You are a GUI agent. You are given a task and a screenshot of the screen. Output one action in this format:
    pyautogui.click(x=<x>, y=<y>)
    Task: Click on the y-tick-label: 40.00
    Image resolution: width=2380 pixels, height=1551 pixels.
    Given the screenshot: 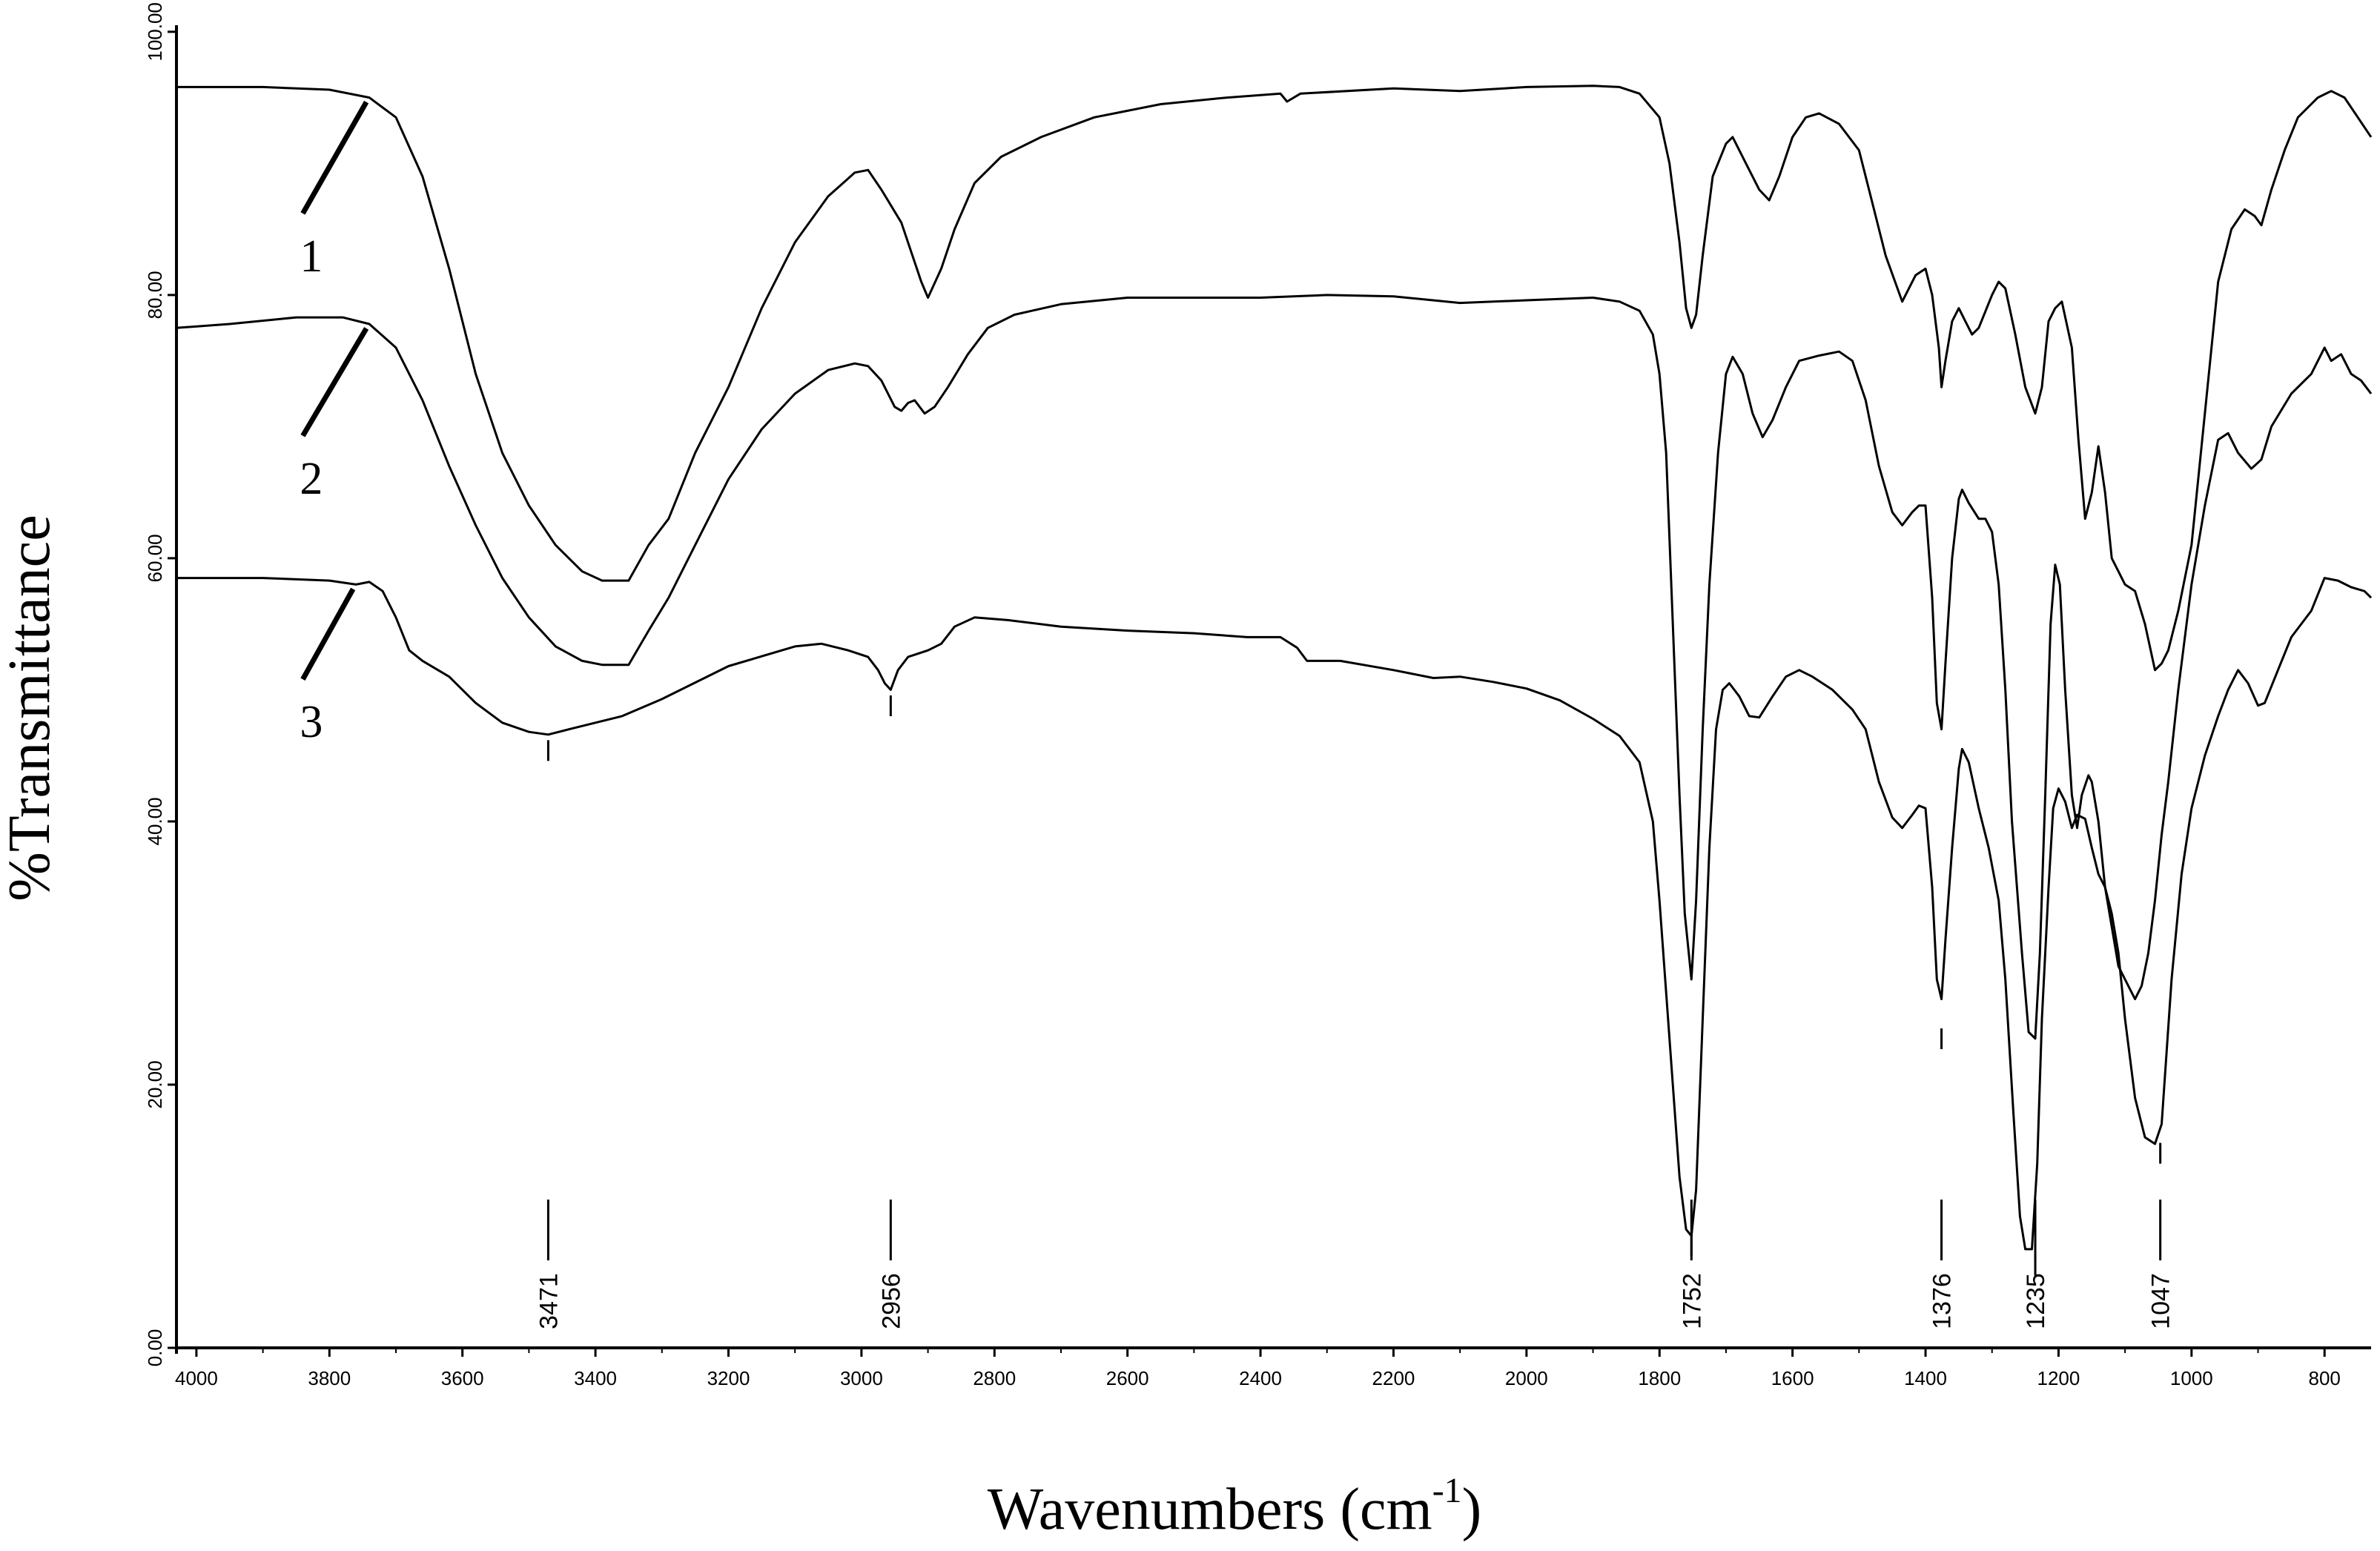 What is the action you would take?
    pyautogui.click(x=155, y=821)
    